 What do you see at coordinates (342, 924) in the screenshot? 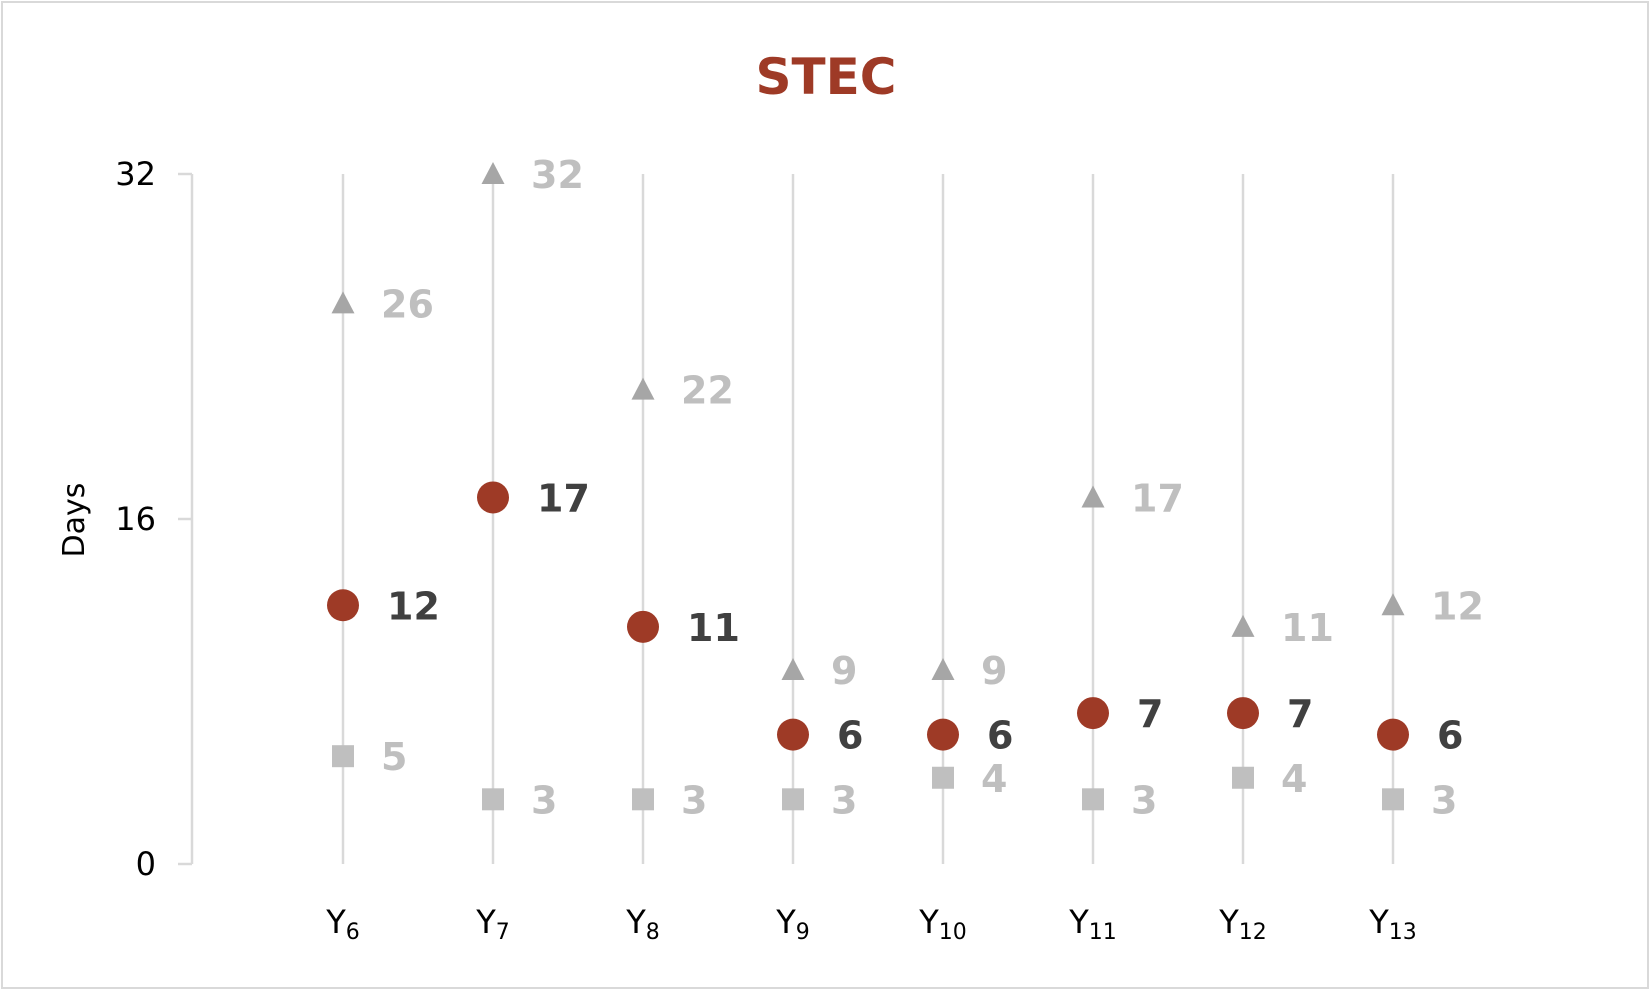
I see `x-tick-label: Y6` at bounding box center [342, 924].